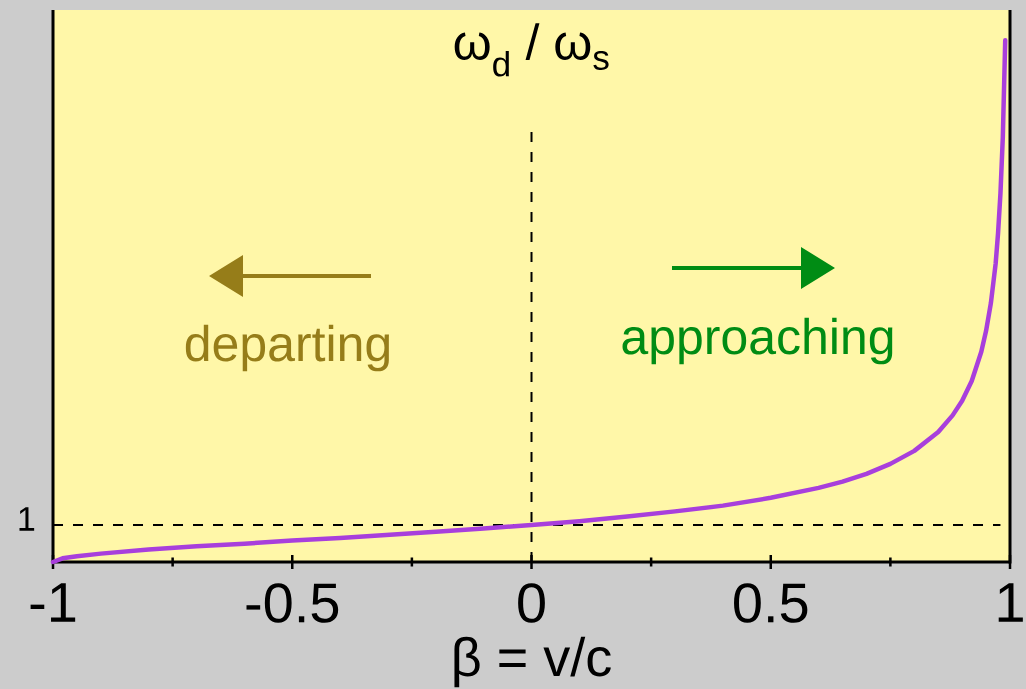 Image resolution: width=1026 pixels, height=689 pixels. I want to click on text: 1, so click(27, 519).